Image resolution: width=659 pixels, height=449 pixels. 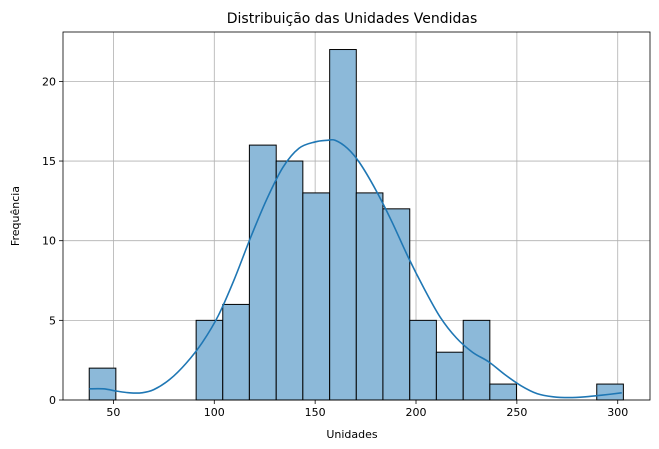 What do you see at coordinates (352, 434) in the screenshot?
I see `x-axis-label: Unidades` at bounding box center [352, 434].